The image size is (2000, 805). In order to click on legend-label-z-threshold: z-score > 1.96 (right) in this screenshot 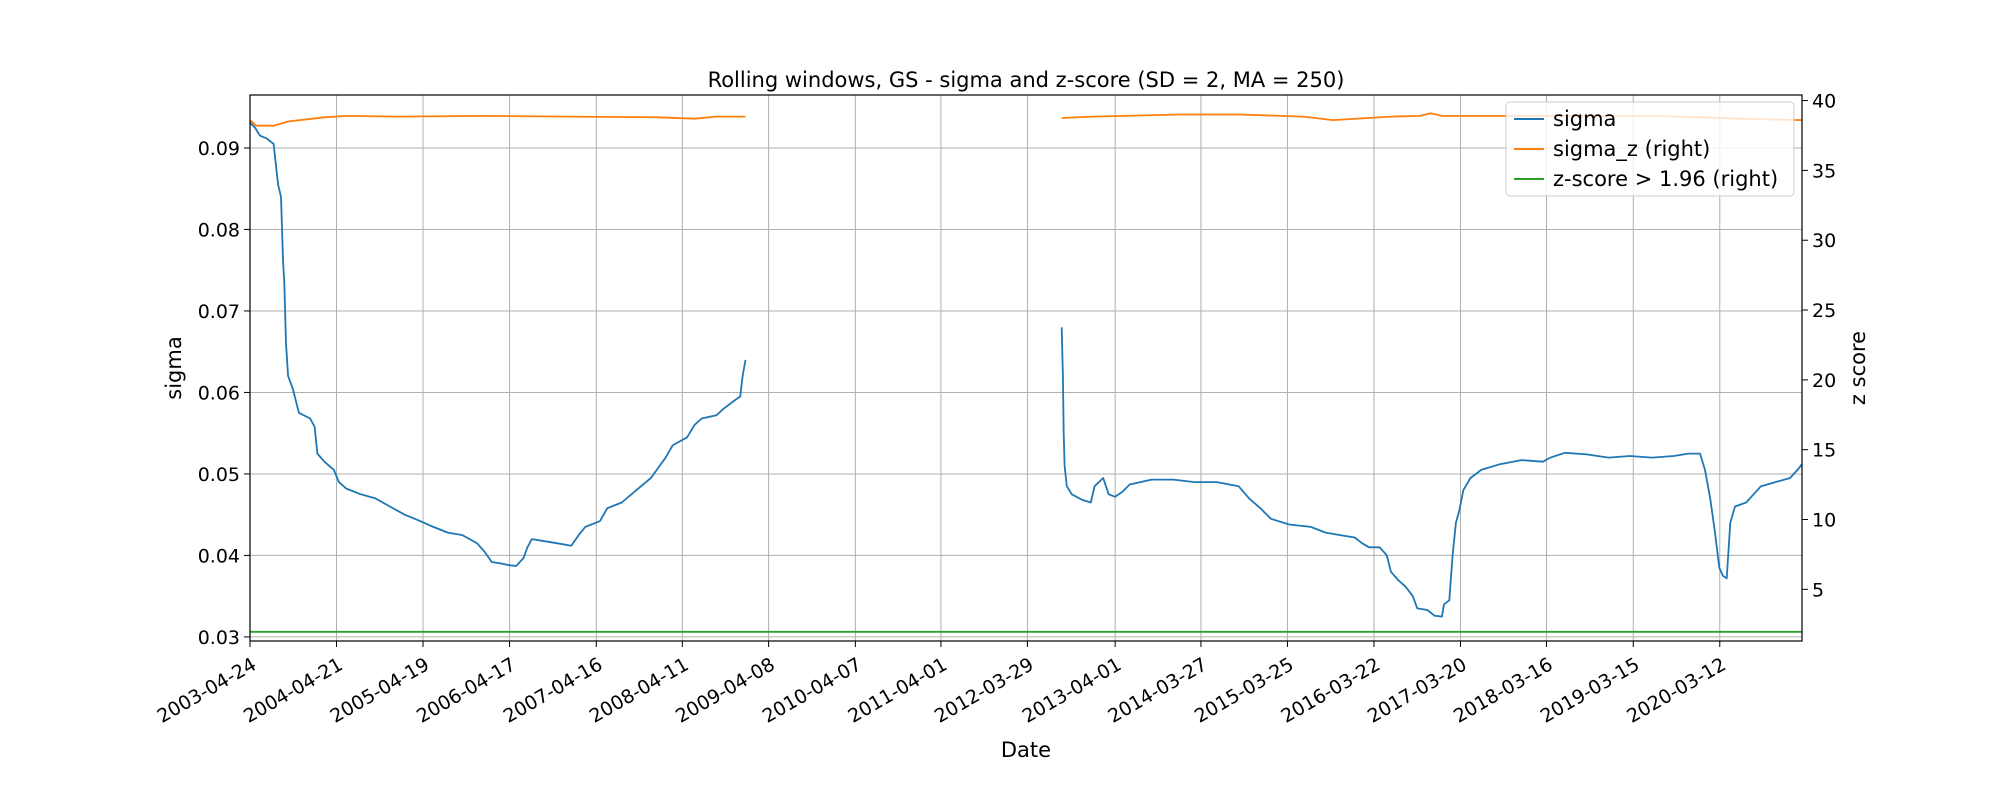, I will do `click(1665, 179)`.